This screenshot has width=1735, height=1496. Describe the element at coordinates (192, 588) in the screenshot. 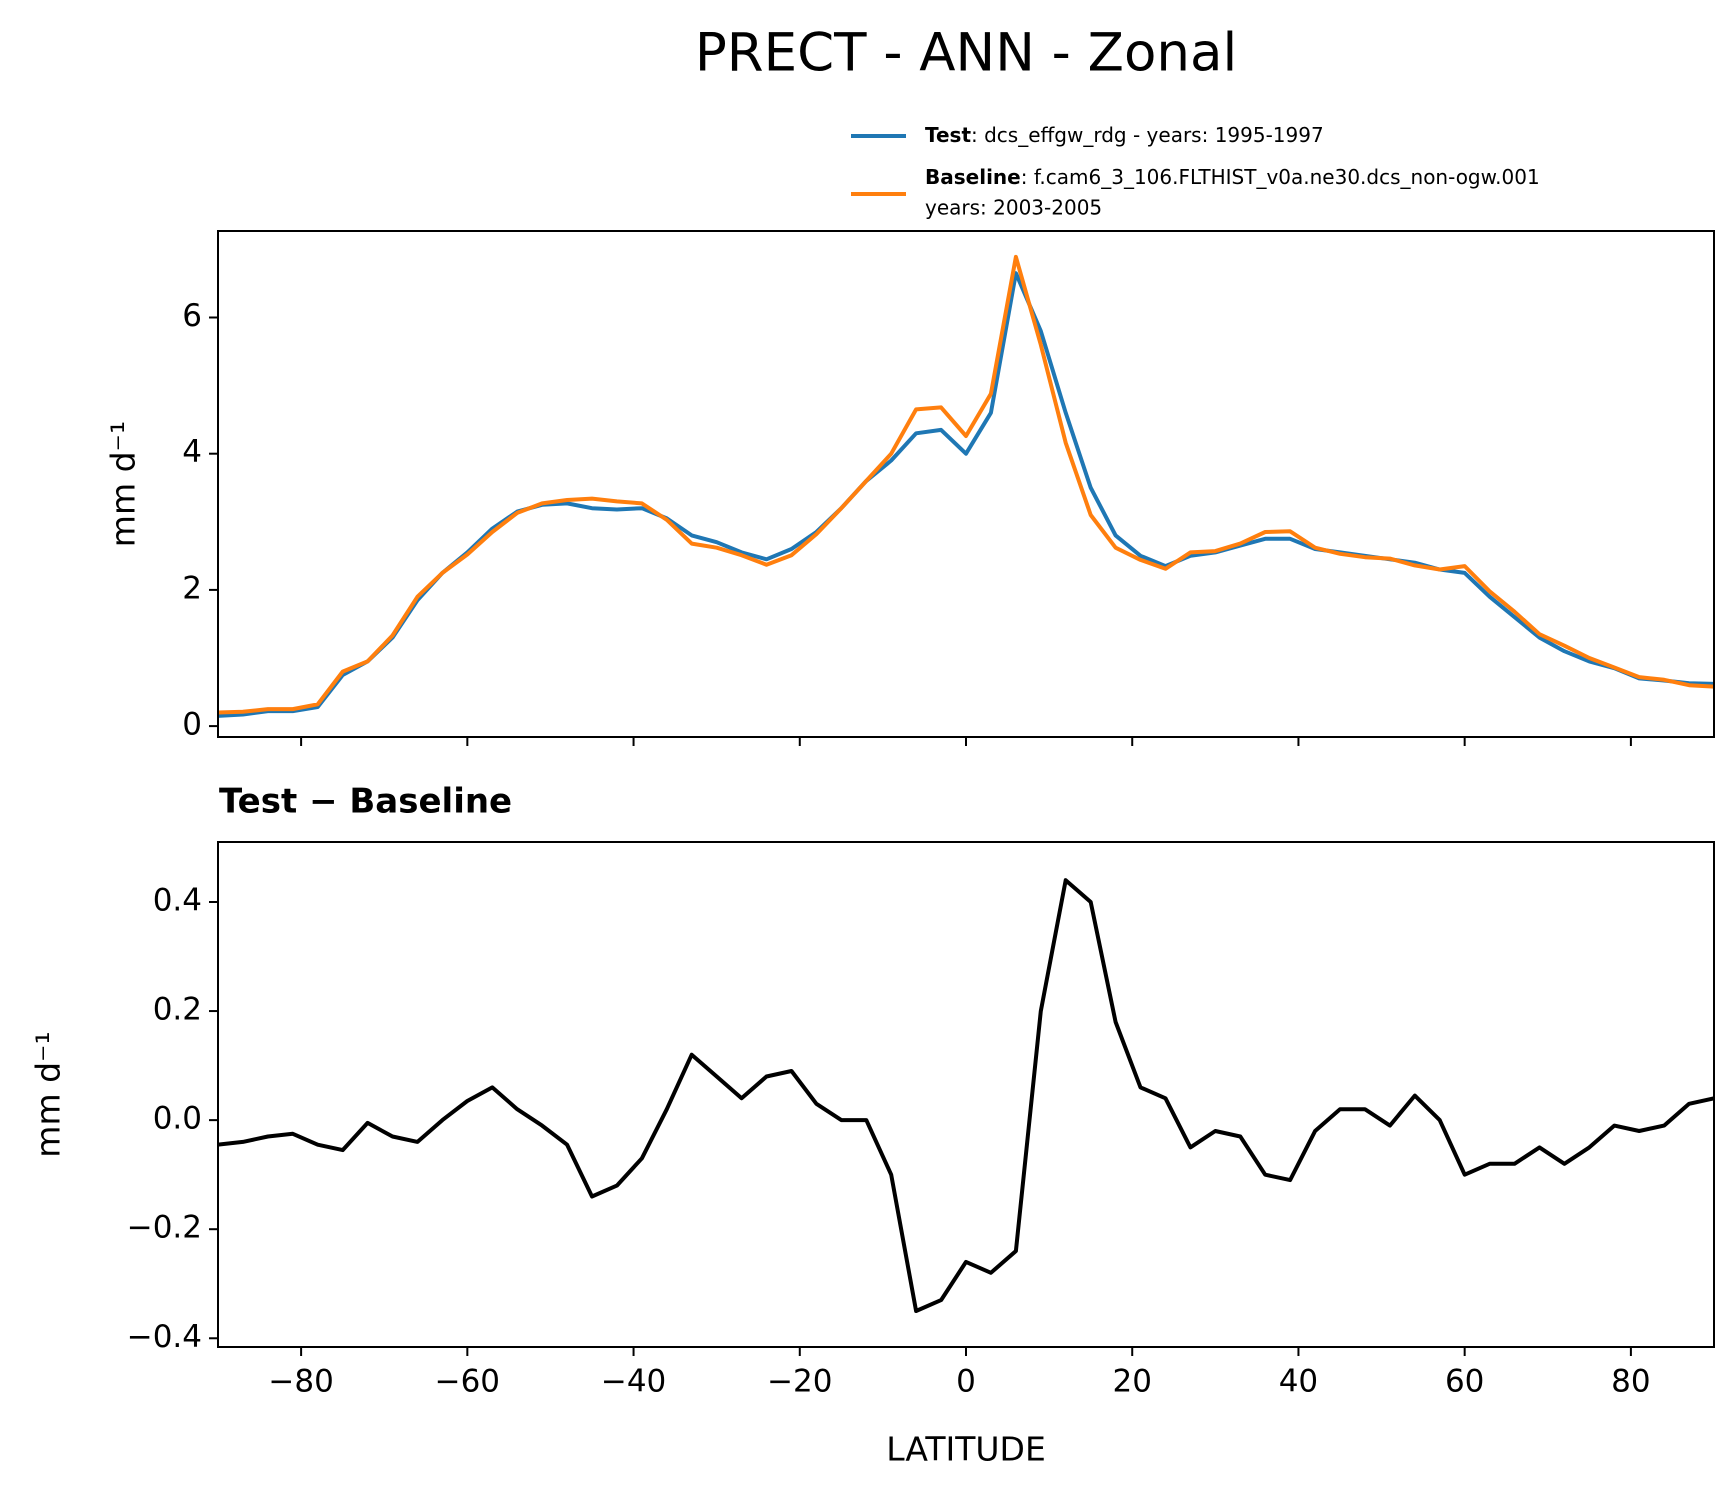

I see `y-tick-label: 2` at that location.